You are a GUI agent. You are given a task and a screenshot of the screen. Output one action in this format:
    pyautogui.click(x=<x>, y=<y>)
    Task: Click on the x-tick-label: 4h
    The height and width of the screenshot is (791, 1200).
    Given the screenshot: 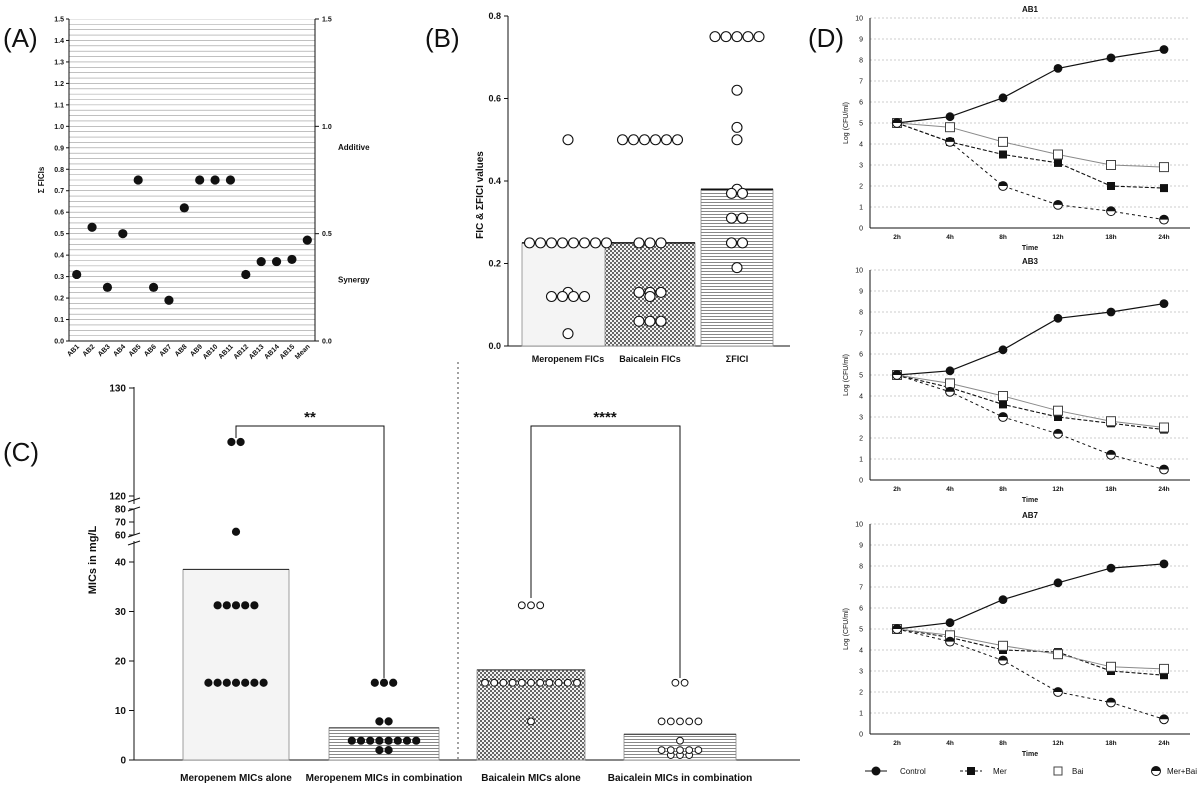 What is the action you would take?
    pyautogui.click(x=950, y=489)
    